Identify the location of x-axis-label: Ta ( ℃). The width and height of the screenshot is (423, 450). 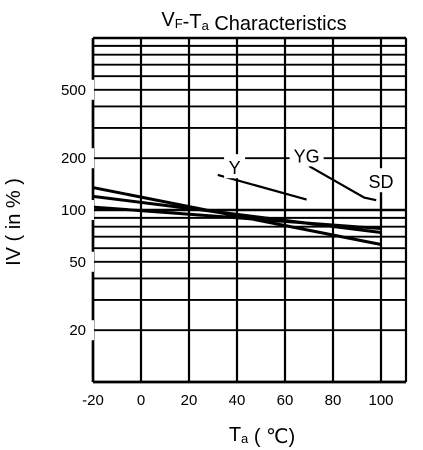
(262, 436).